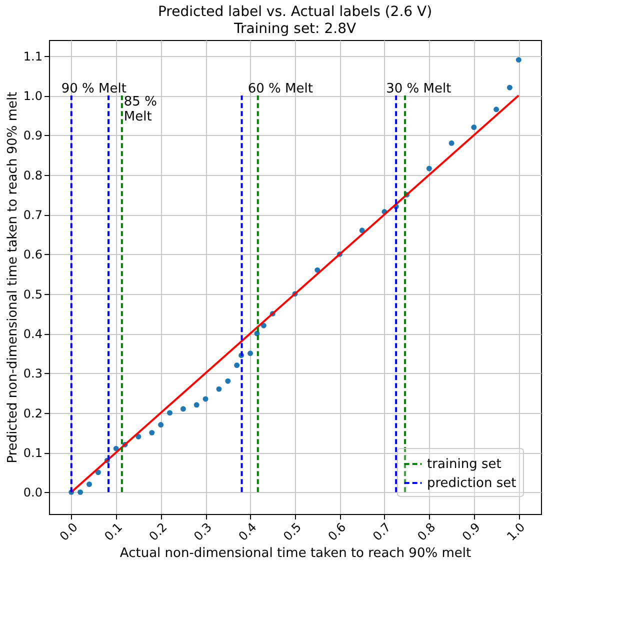  What do you see at coordinates (419, 89) in the screenshot?
I see `annotation: 30 % Melt` at bounding box center [419, 89].